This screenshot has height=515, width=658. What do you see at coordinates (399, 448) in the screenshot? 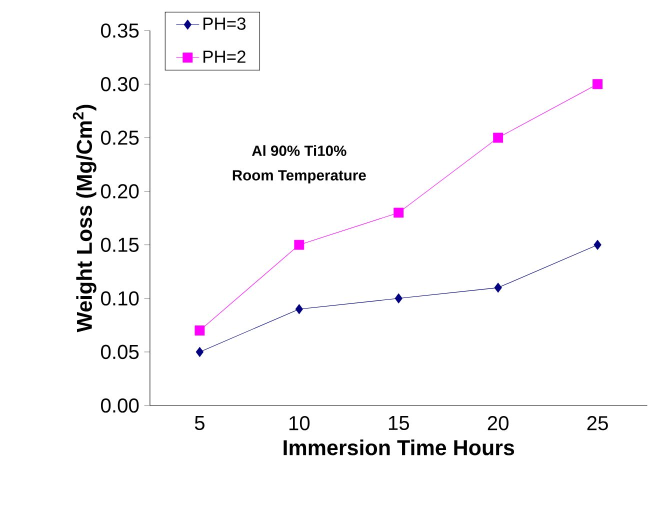
I see `x-axis-title: Immersion Time Hours` at bounding box center [399, 448].